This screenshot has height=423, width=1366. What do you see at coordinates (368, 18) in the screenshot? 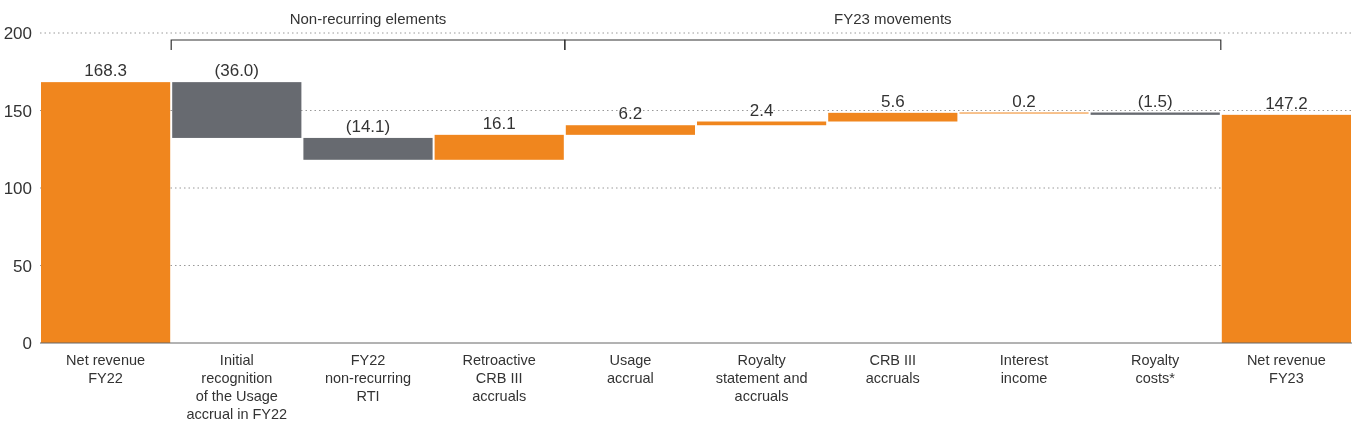
I see `text: Non-recurring elements` at bounding box center [368, 18].